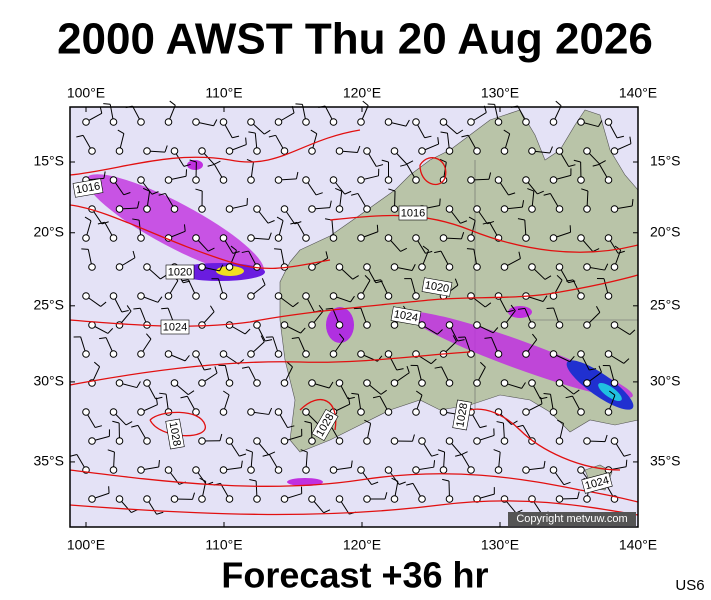 This screenshot has height=600, width=711. I want to click on isobar-label-text: 1016, so click(413, 213).